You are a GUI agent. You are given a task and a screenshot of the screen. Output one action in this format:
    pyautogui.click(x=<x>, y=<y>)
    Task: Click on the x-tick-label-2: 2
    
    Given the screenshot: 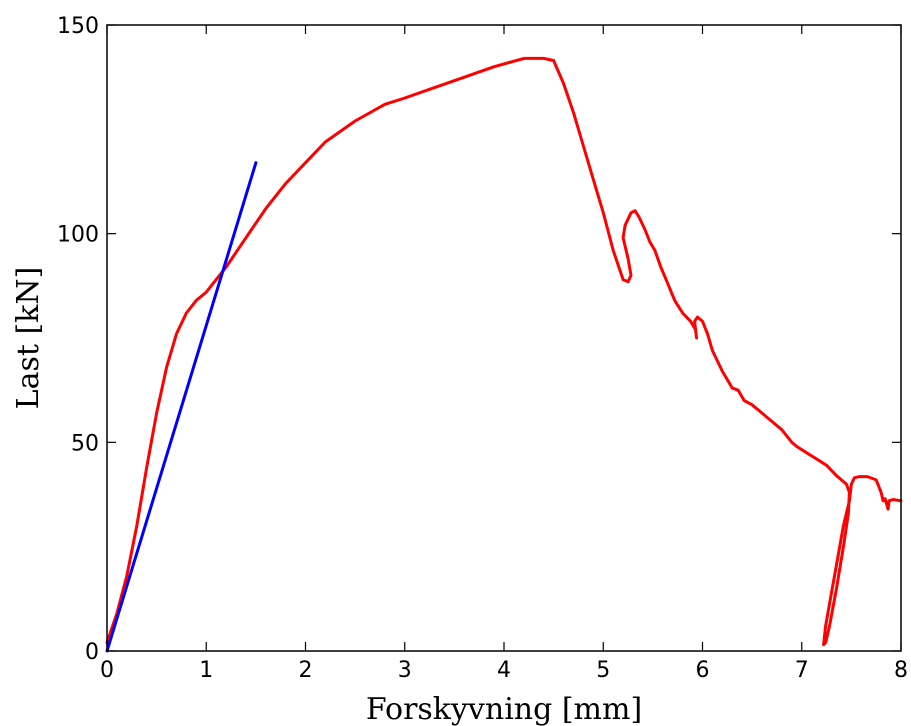 What is the action you would take?
    pyautogui.click(x=306, y=670)
    